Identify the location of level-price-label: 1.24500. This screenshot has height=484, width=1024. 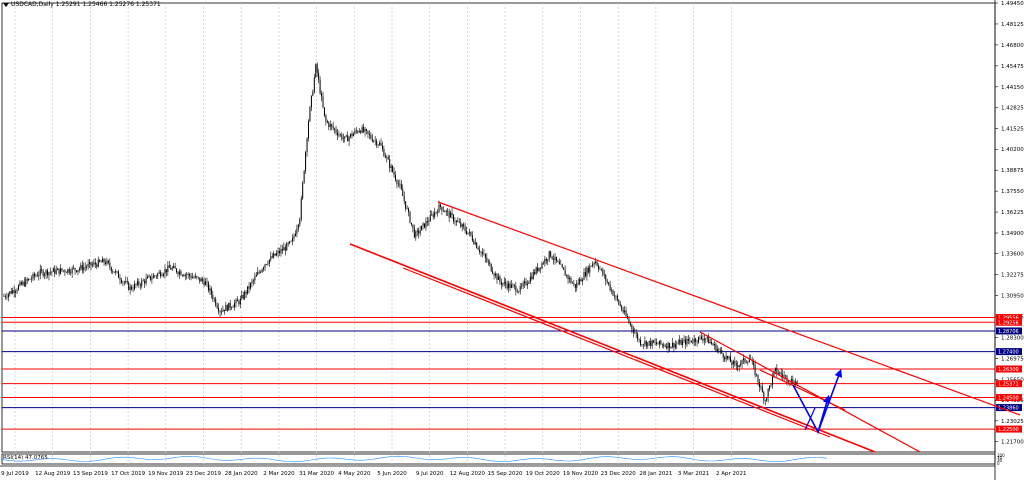
(1008, 398).